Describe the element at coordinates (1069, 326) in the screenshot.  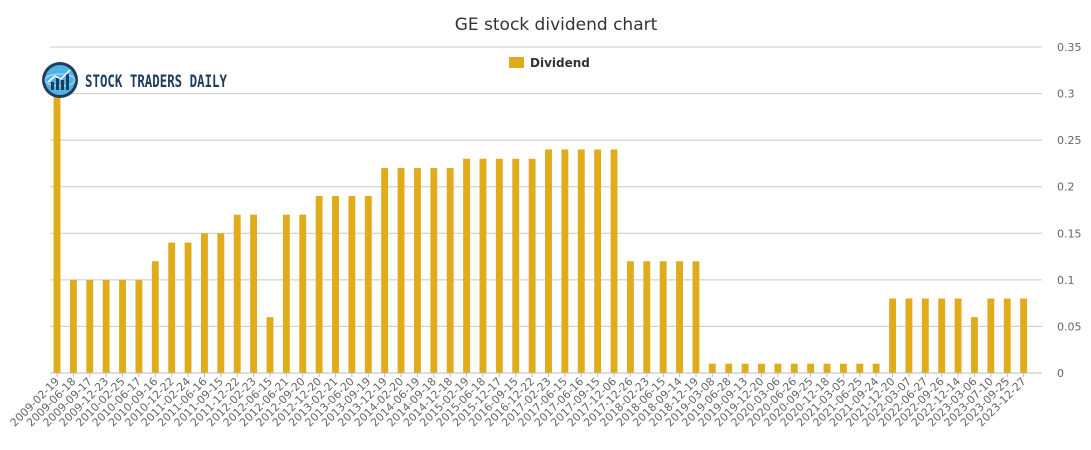
I see `y-tick-label: 0.05` at that location.